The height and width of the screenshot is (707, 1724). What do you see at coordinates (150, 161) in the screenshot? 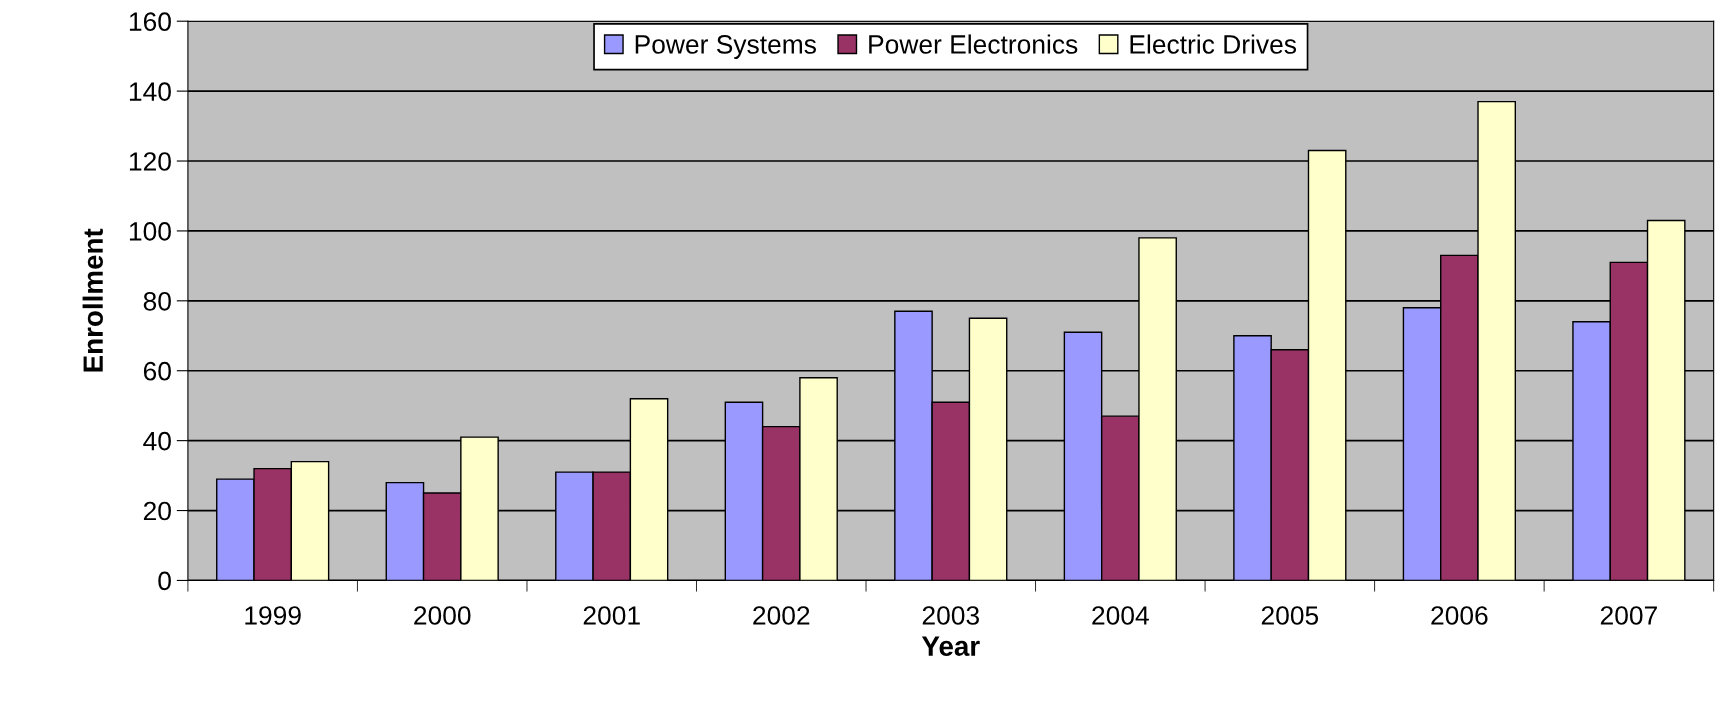
I see `y-tick-label: 120` at bounding box center [150, 161].